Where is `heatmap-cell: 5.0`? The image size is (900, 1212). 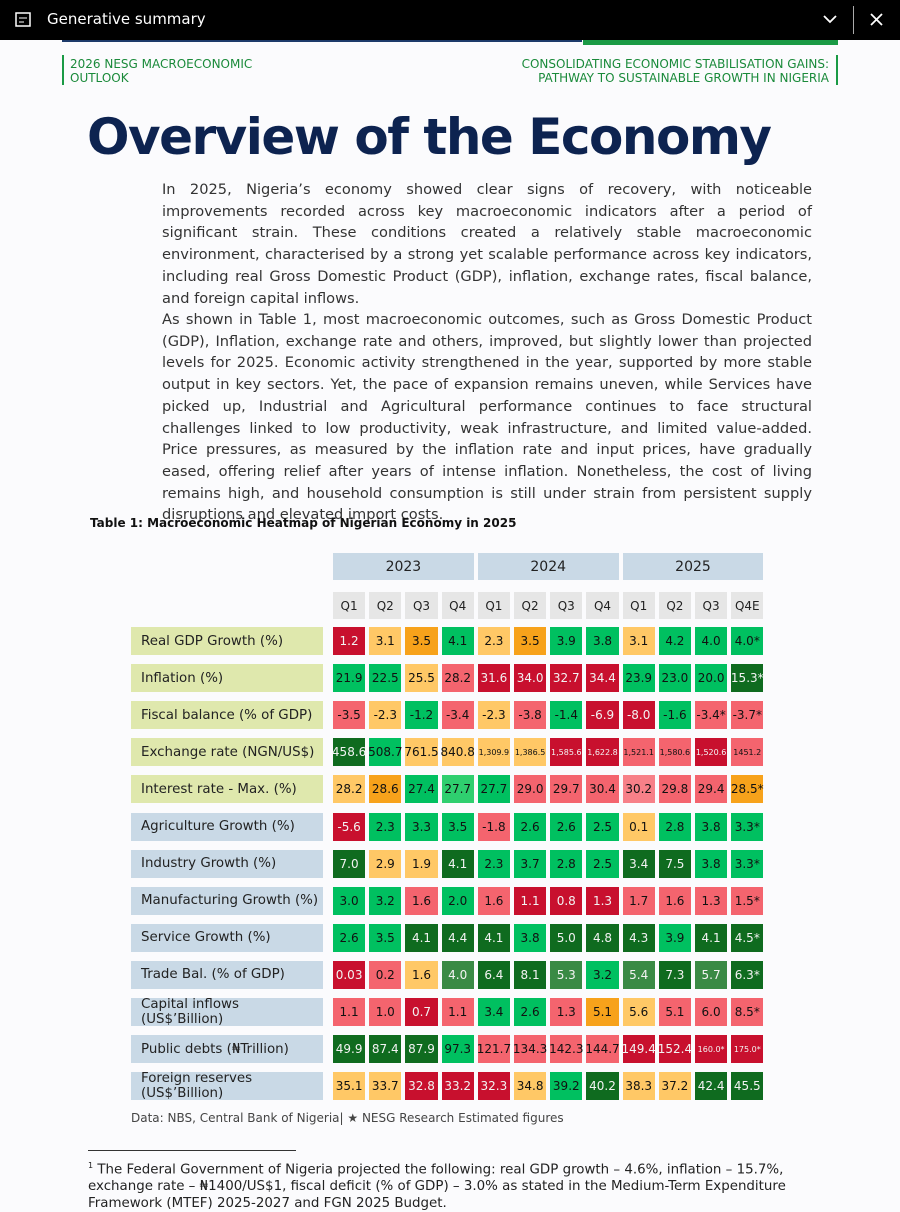 heatmap-cell: 5.0 is located at coordinates (566, 937).